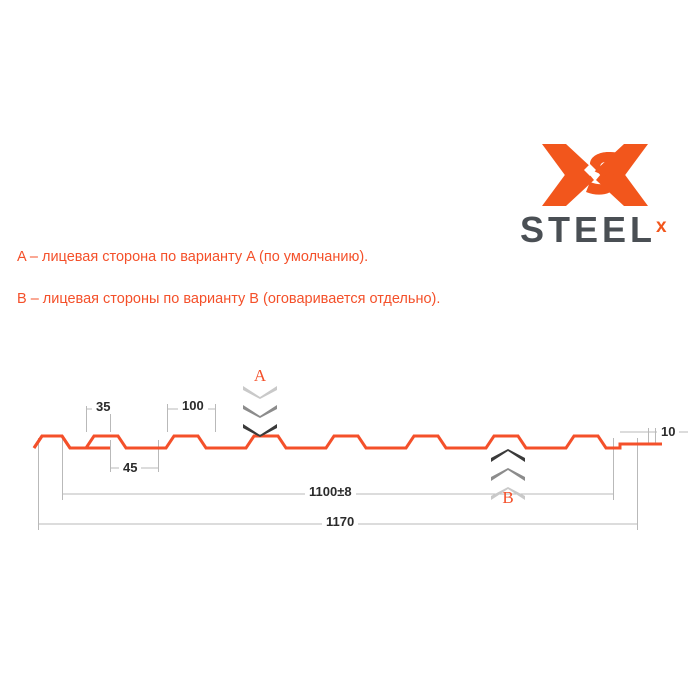 This screenshot has width=700, height=700. Describe the element at coordinates (193, 405) in the screenshot. I see `dimension-label-100: 100` at that location.